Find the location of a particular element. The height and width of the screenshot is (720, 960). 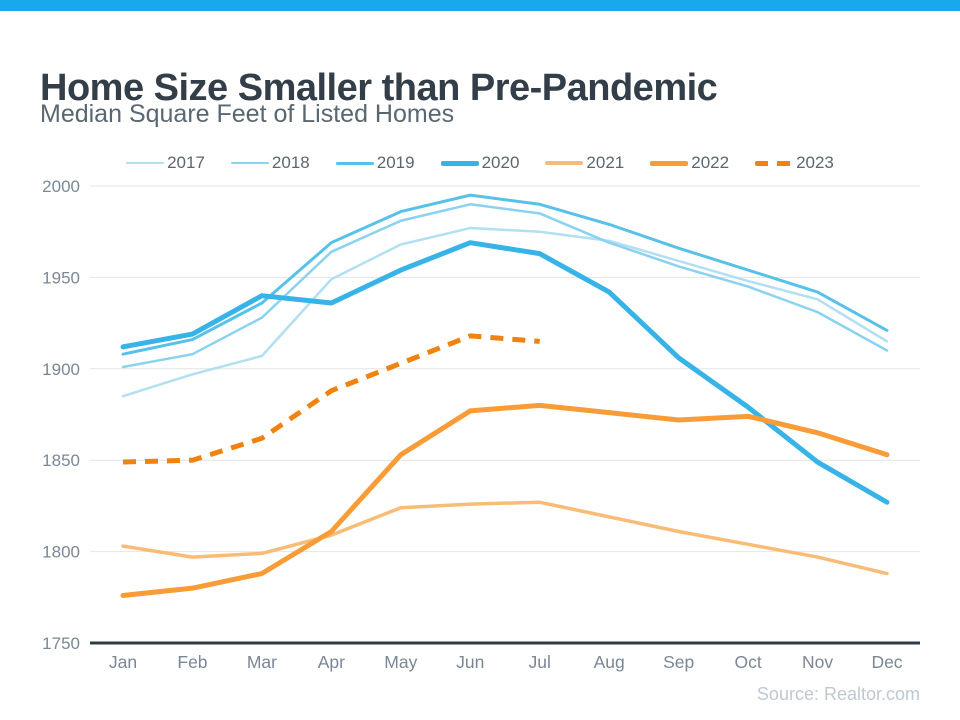

x-tick-label: Feb is located at coordinates (192, 662).